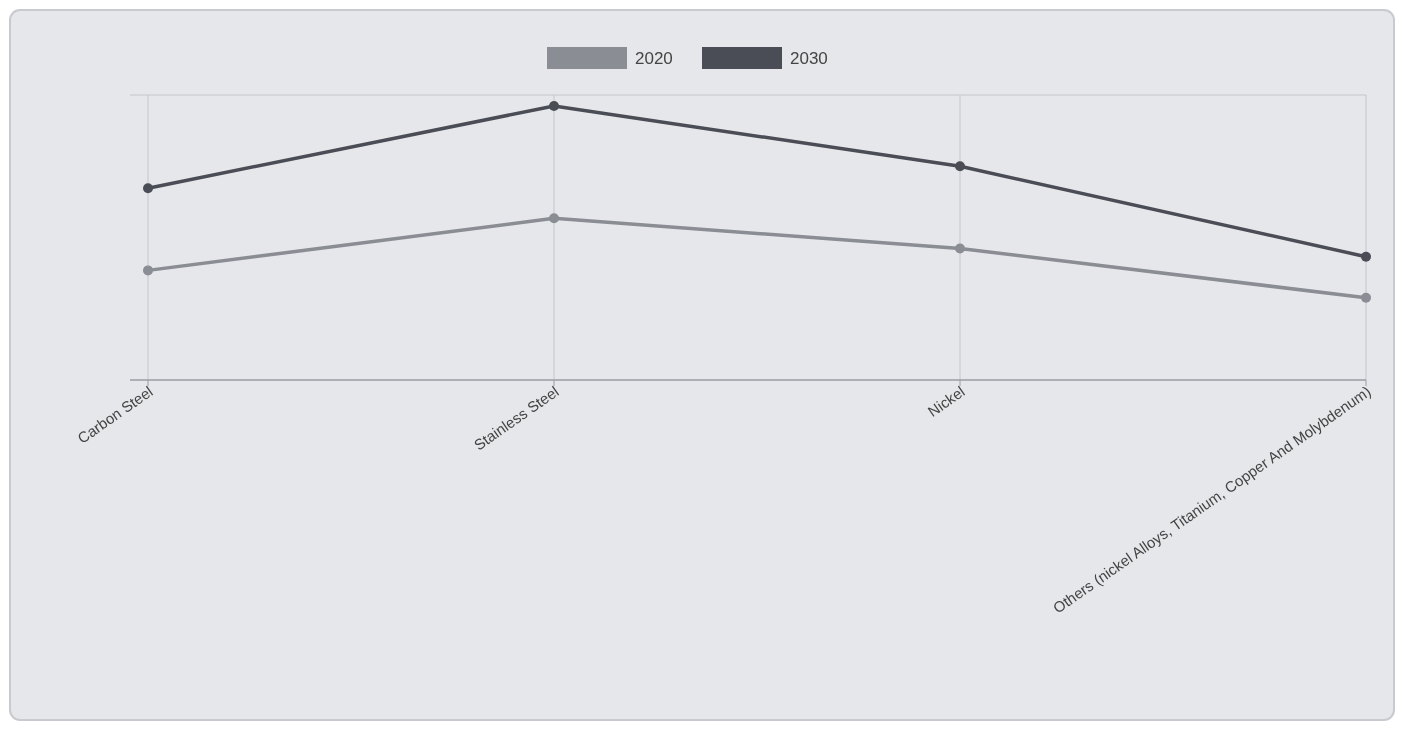 The image size is (1404, 730). What do you see at coordinates (809, 58) in the screenshot?
I see `legend-label: 2030` at bounding box center [809, 58].